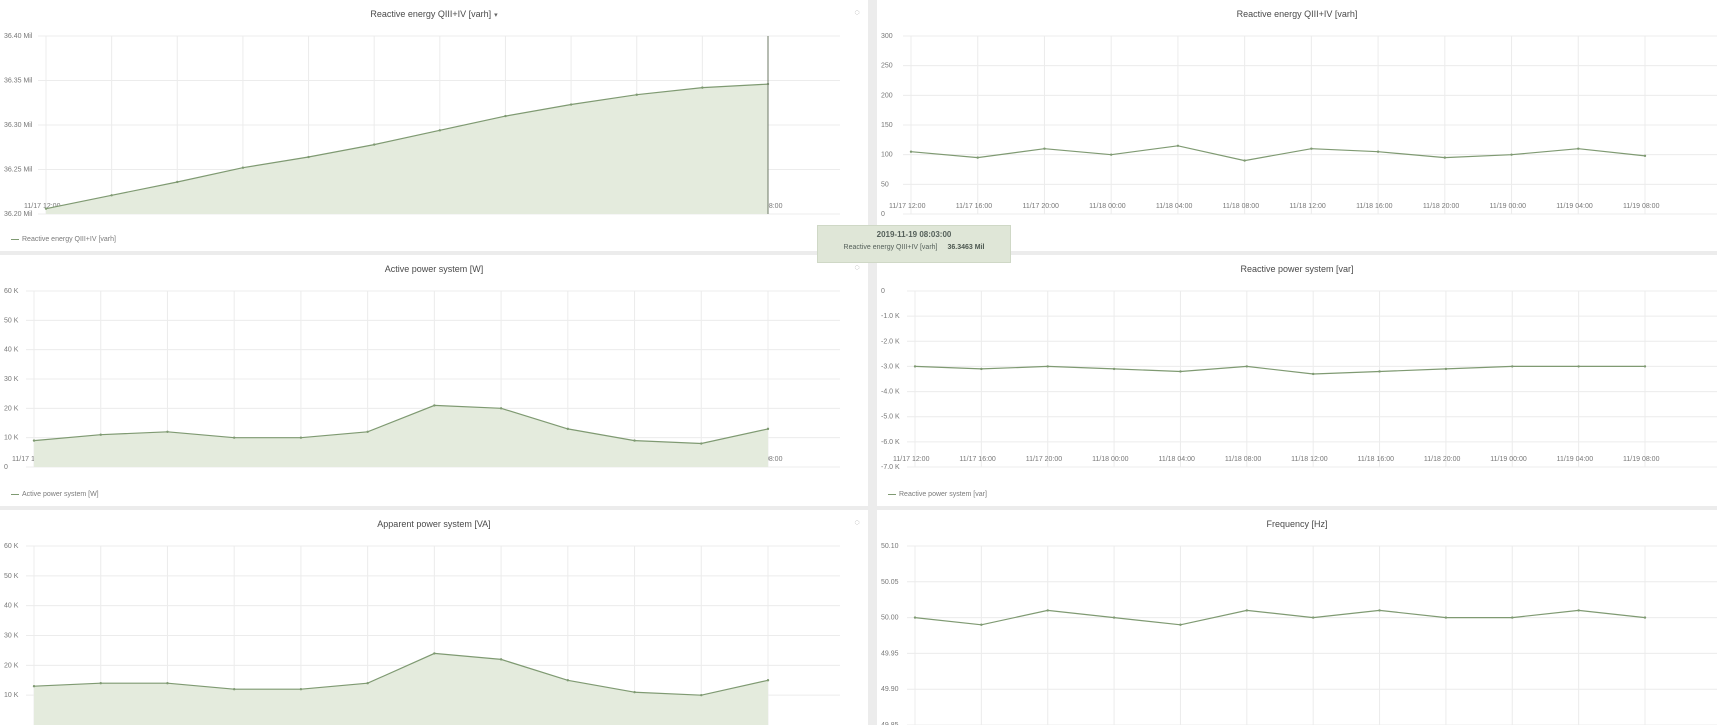 This screenshot has height=725, width=1717. Describe the element at coordinates (55, 494) in the screenshot. I see `legend-item: Active power system [W]` at that location.